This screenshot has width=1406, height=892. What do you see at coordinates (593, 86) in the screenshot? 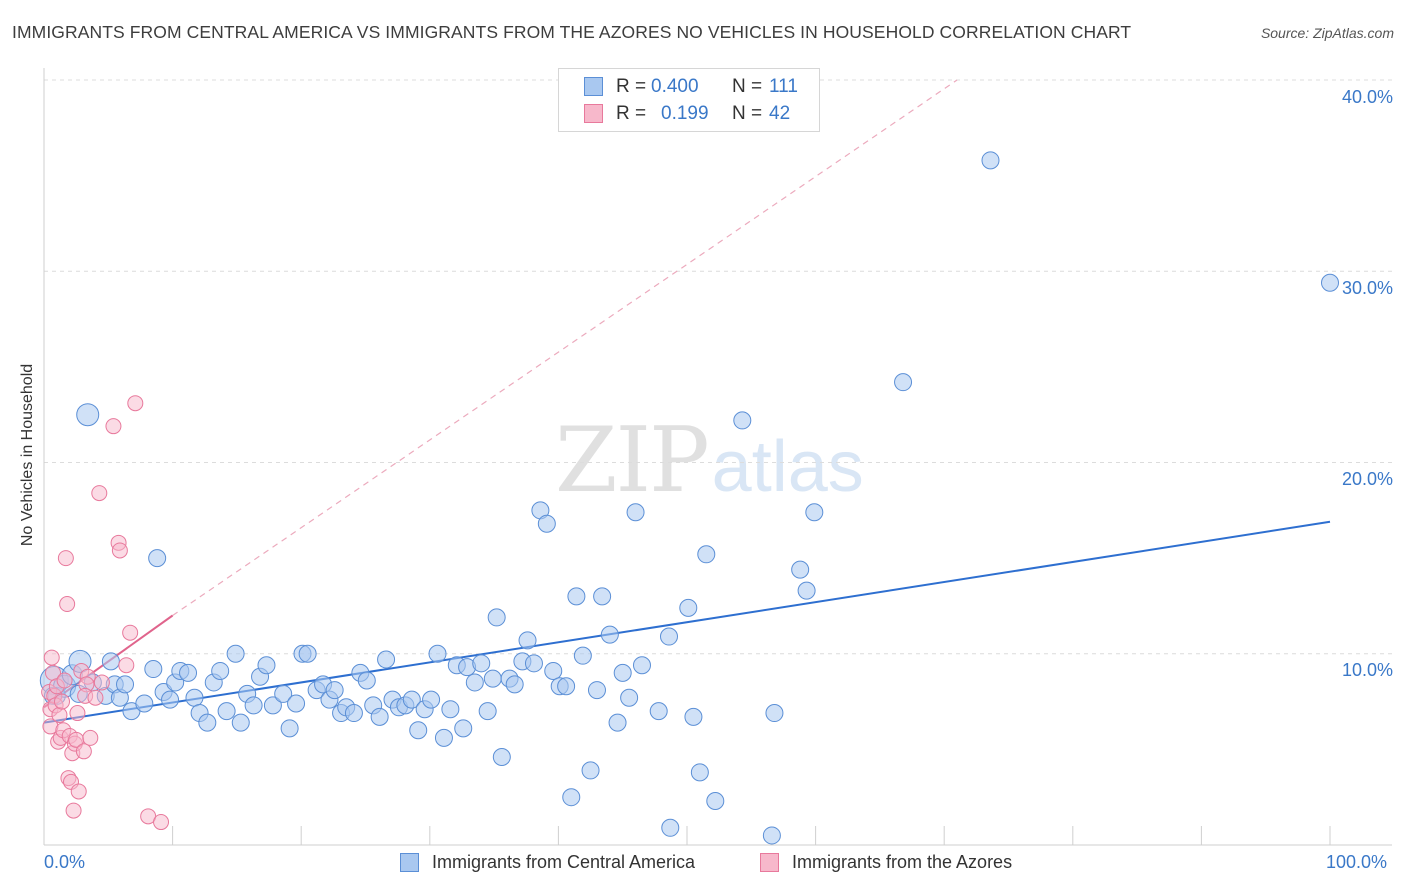
I see `legend-swatch-blue` at bounding box center [593, 86].